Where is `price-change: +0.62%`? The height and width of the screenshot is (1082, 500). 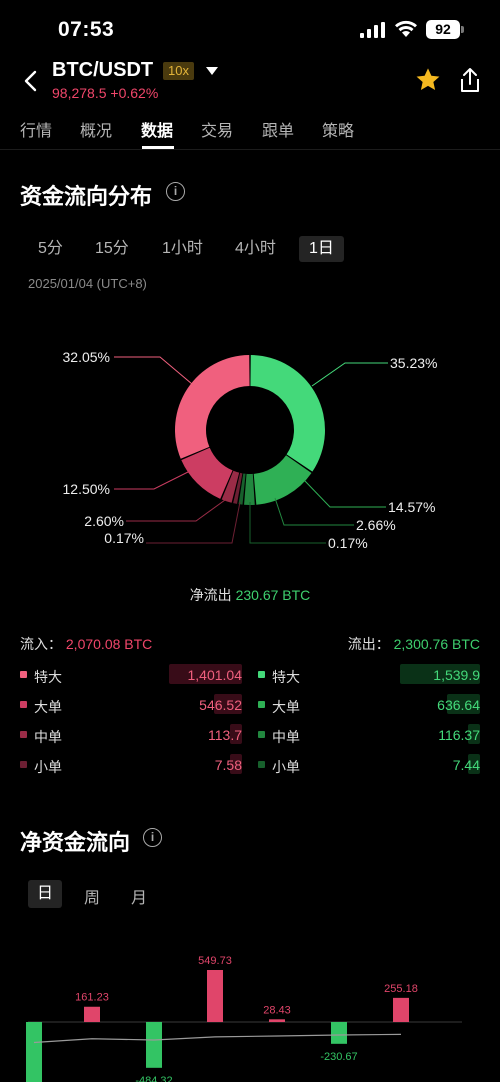
price-change: +0.62% is located at coordinates (134, 93).